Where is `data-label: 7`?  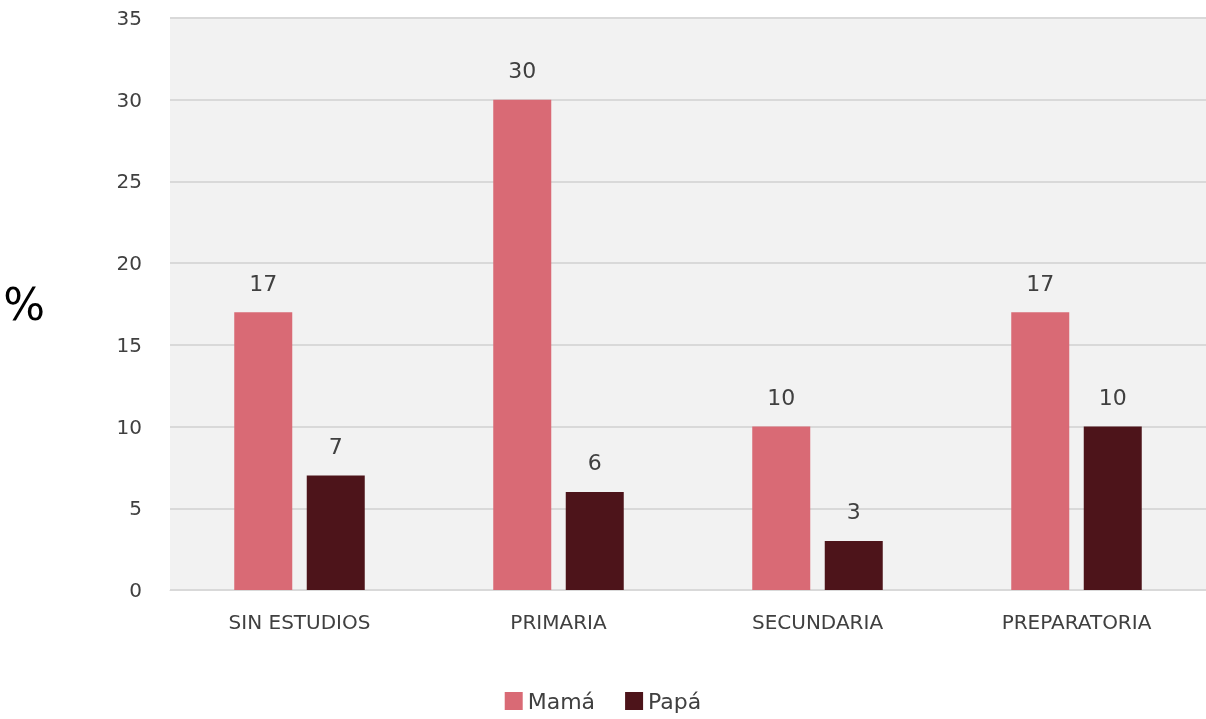 data-label: 7 is located at coordinates (335, 447).